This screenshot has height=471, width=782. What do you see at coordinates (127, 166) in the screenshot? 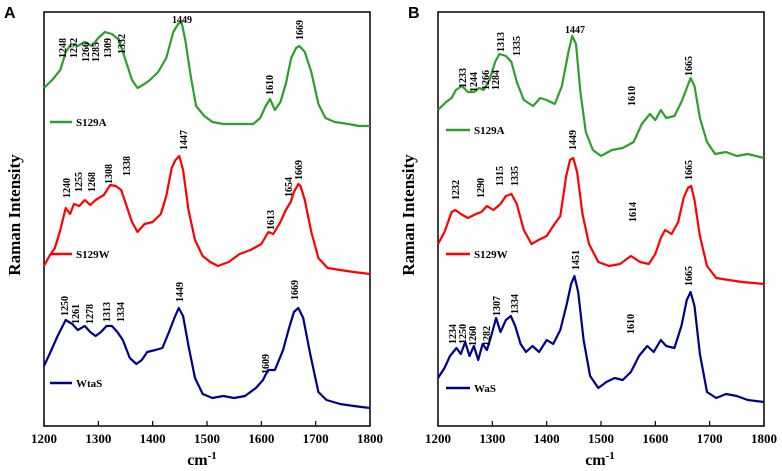
I see `peak-label: 1338` at bounding box center [127, 166].